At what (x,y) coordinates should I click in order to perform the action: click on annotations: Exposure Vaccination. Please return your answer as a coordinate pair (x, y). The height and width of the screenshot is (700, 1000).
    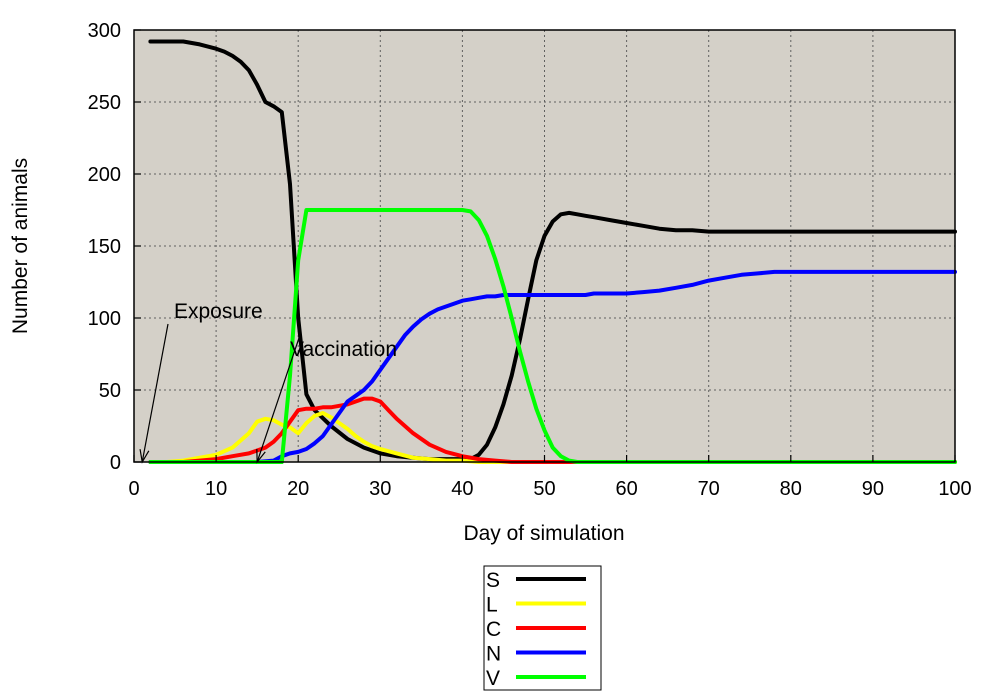
    Looking at the image, I should click on (268, 382).